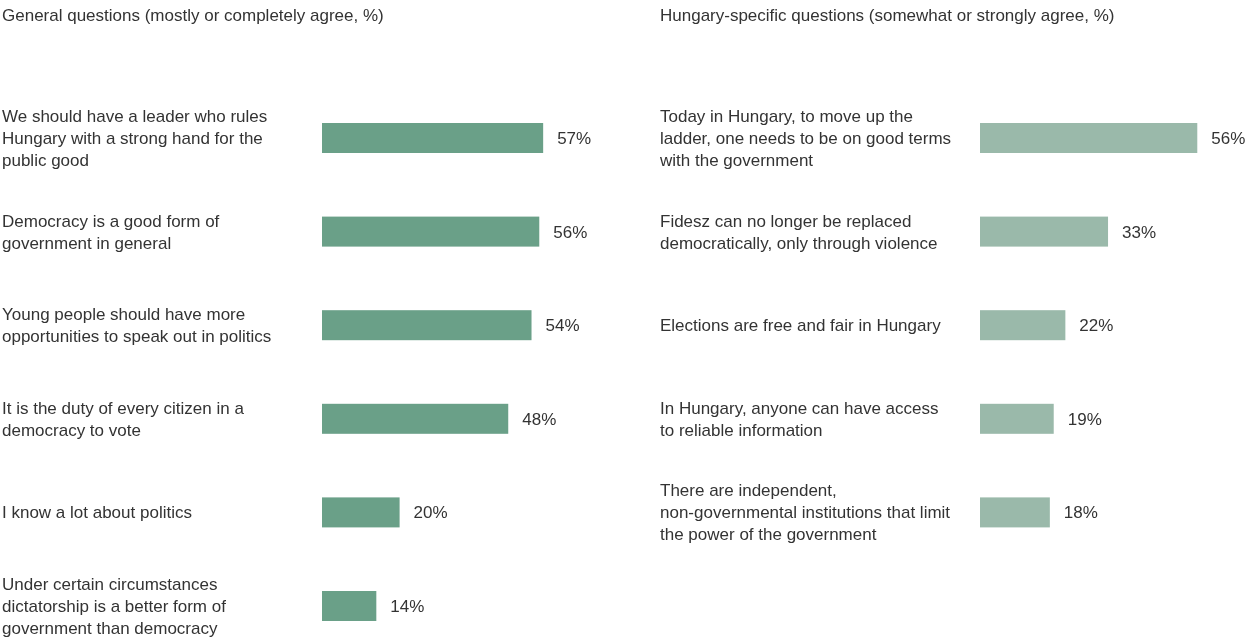 Image resolution: width=1259 pixels, height=638 pixels. I want to click on y-tick-label: I know a lot about politics, so click(97, 513).